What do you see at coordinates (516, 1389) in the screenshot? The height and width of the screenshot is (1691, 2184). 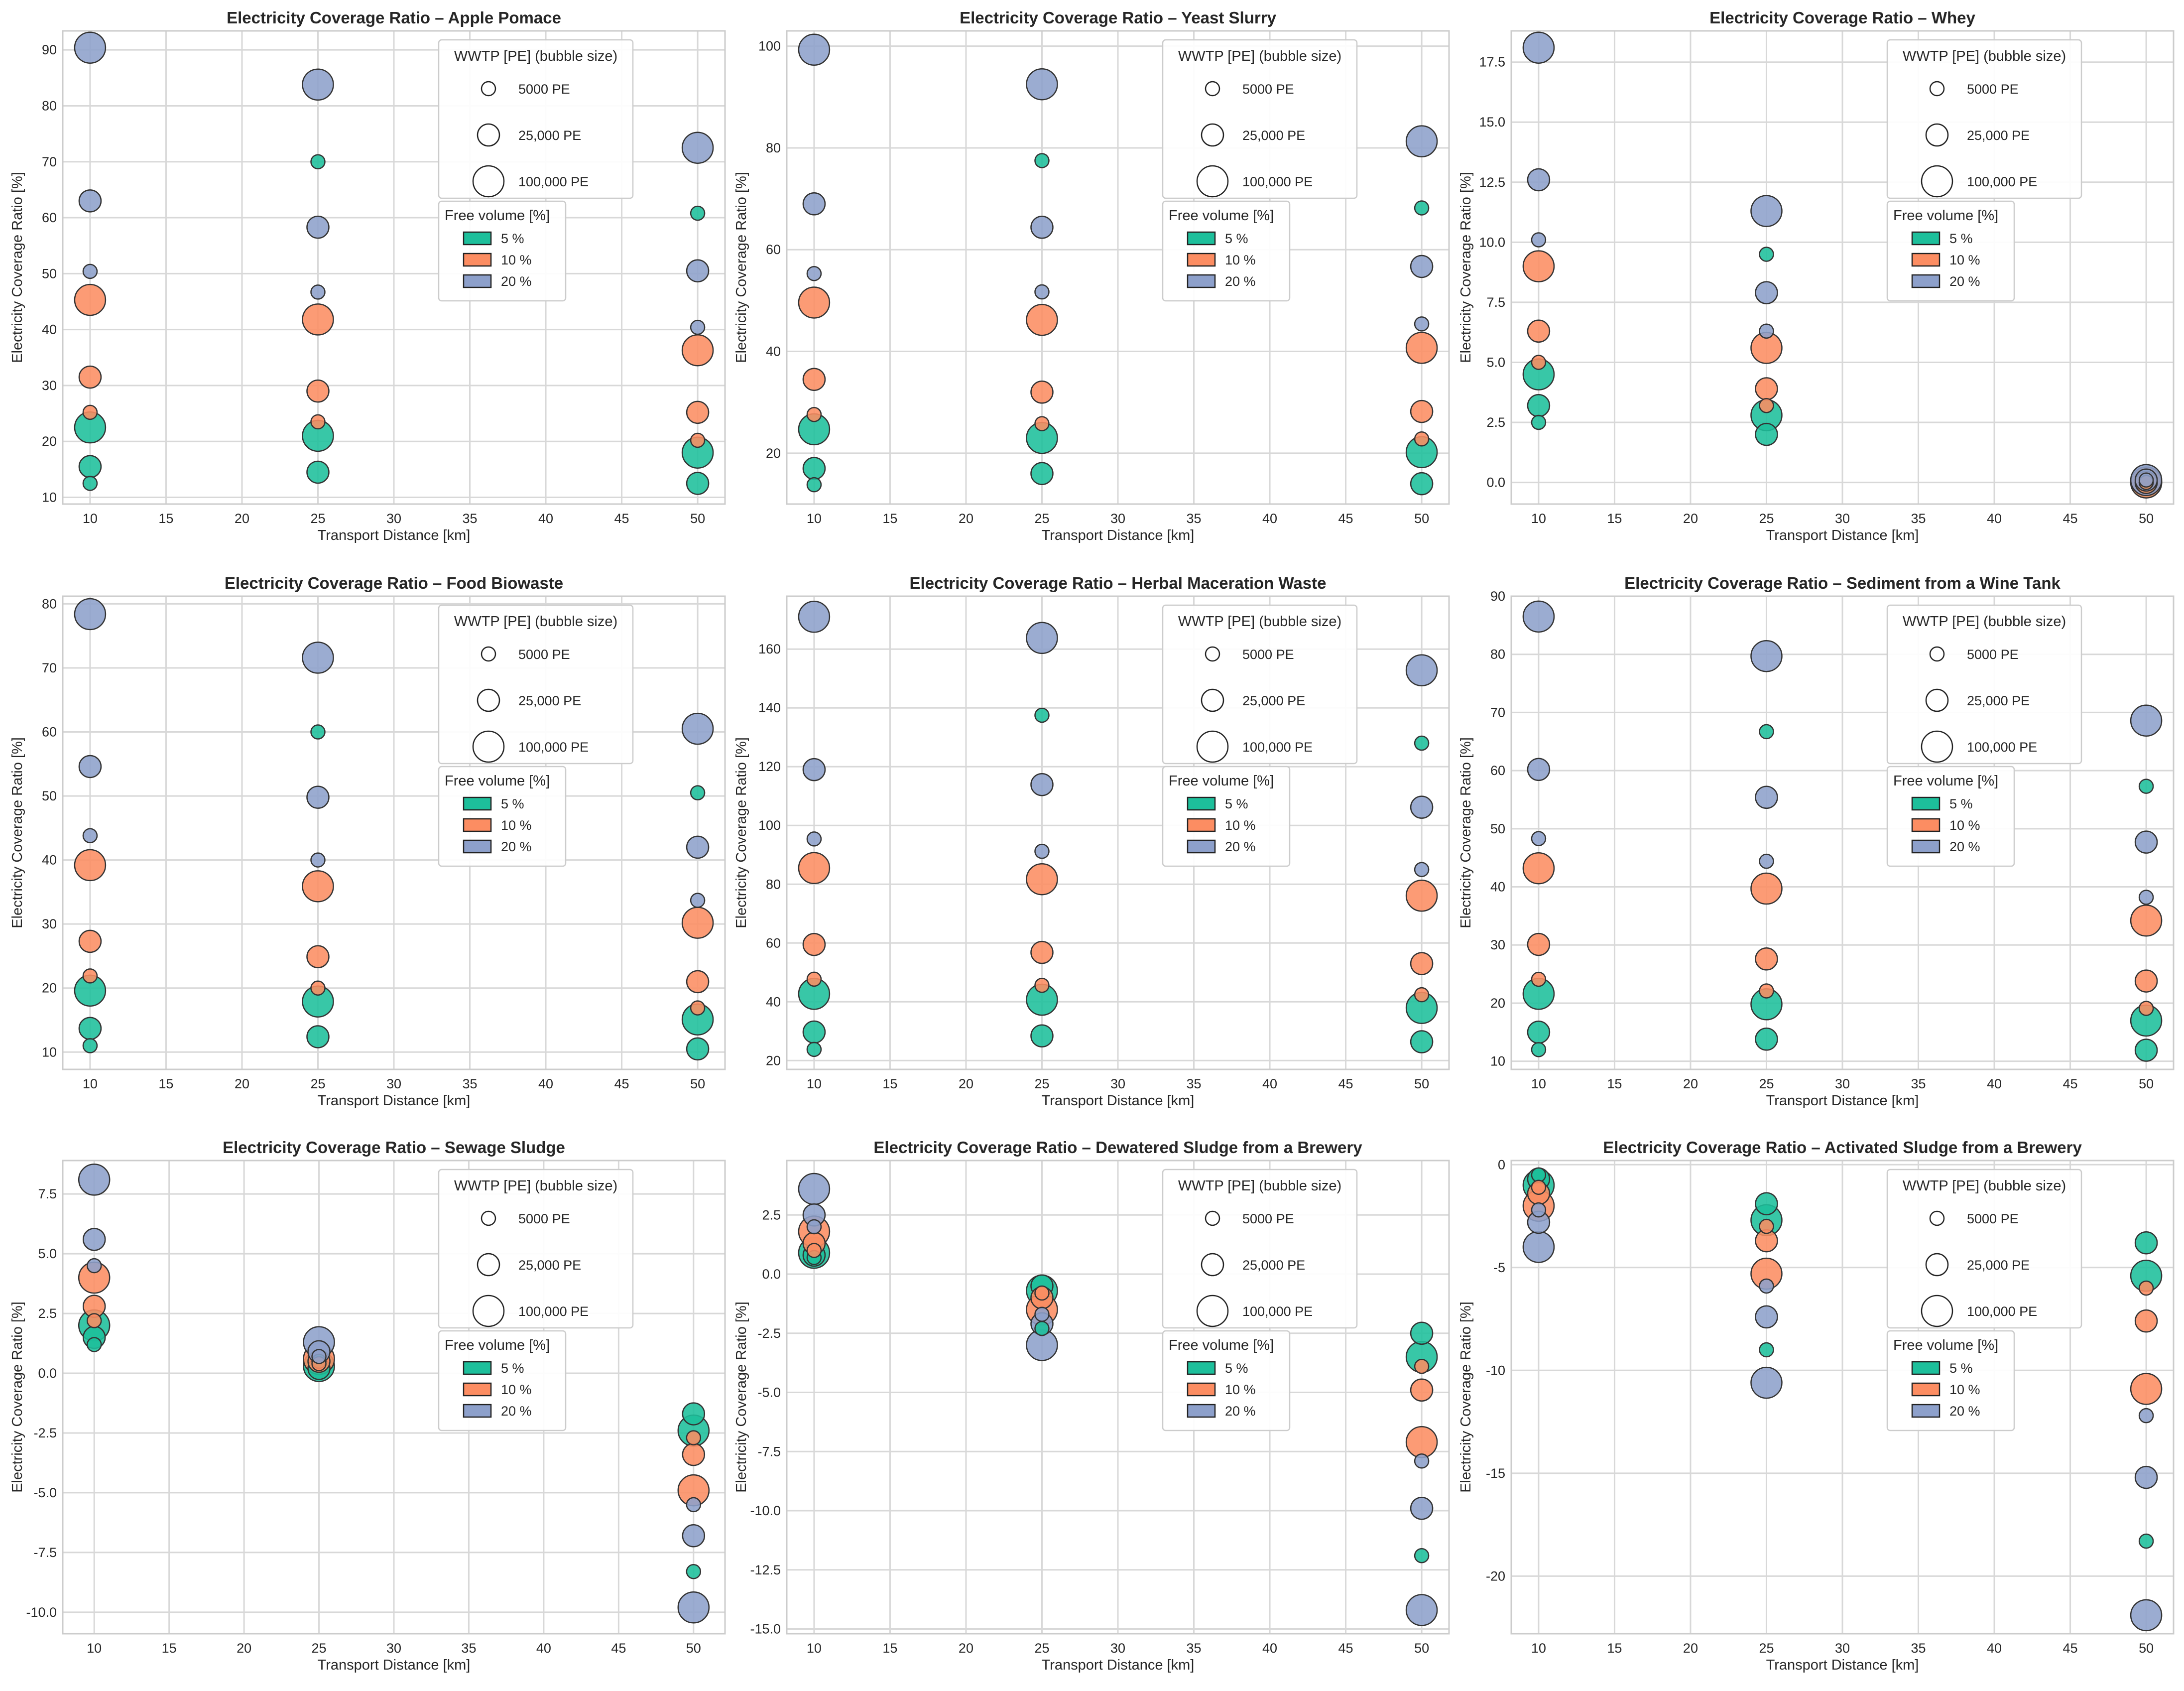 I see `legend-color-label: 10 %` at bounding box center [516, 1389].